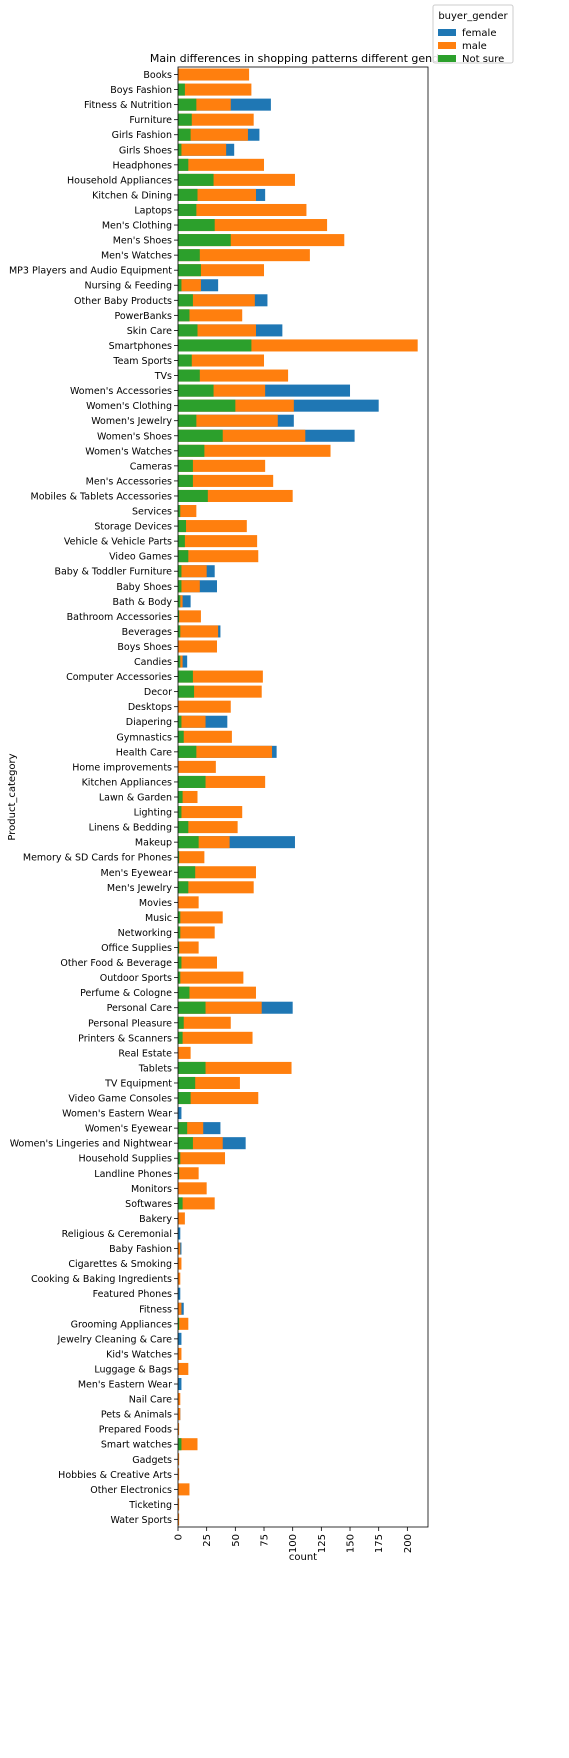 The width and height of the screenshot is (569, 1758). Describe the element at coordinates (408, 1543) in the screenshot. I see `x-tick-label: 200` at that location.